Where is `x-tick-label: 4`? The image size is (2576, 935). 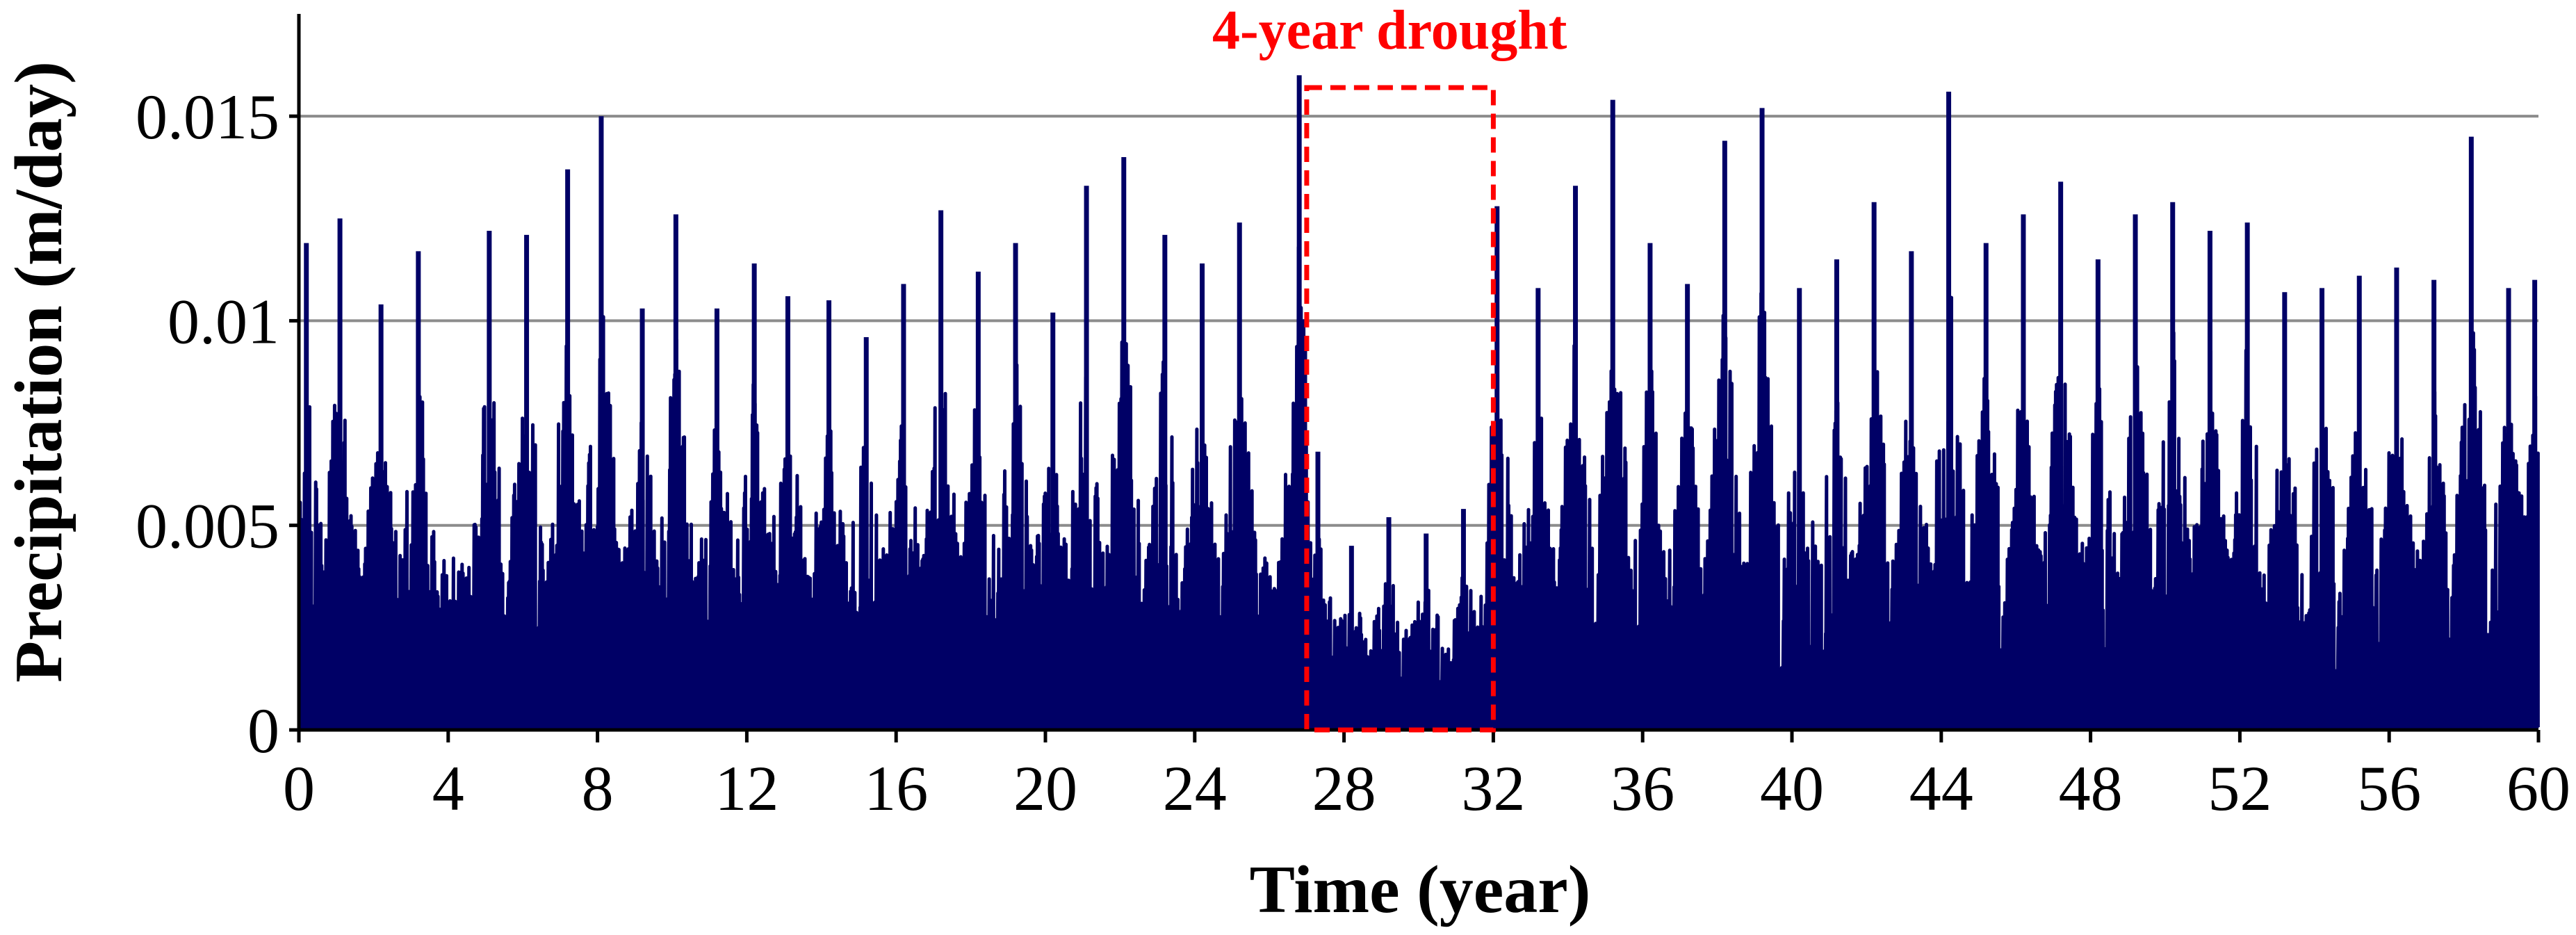
x-tick-label: 4 is located at coordinates (448, 788).